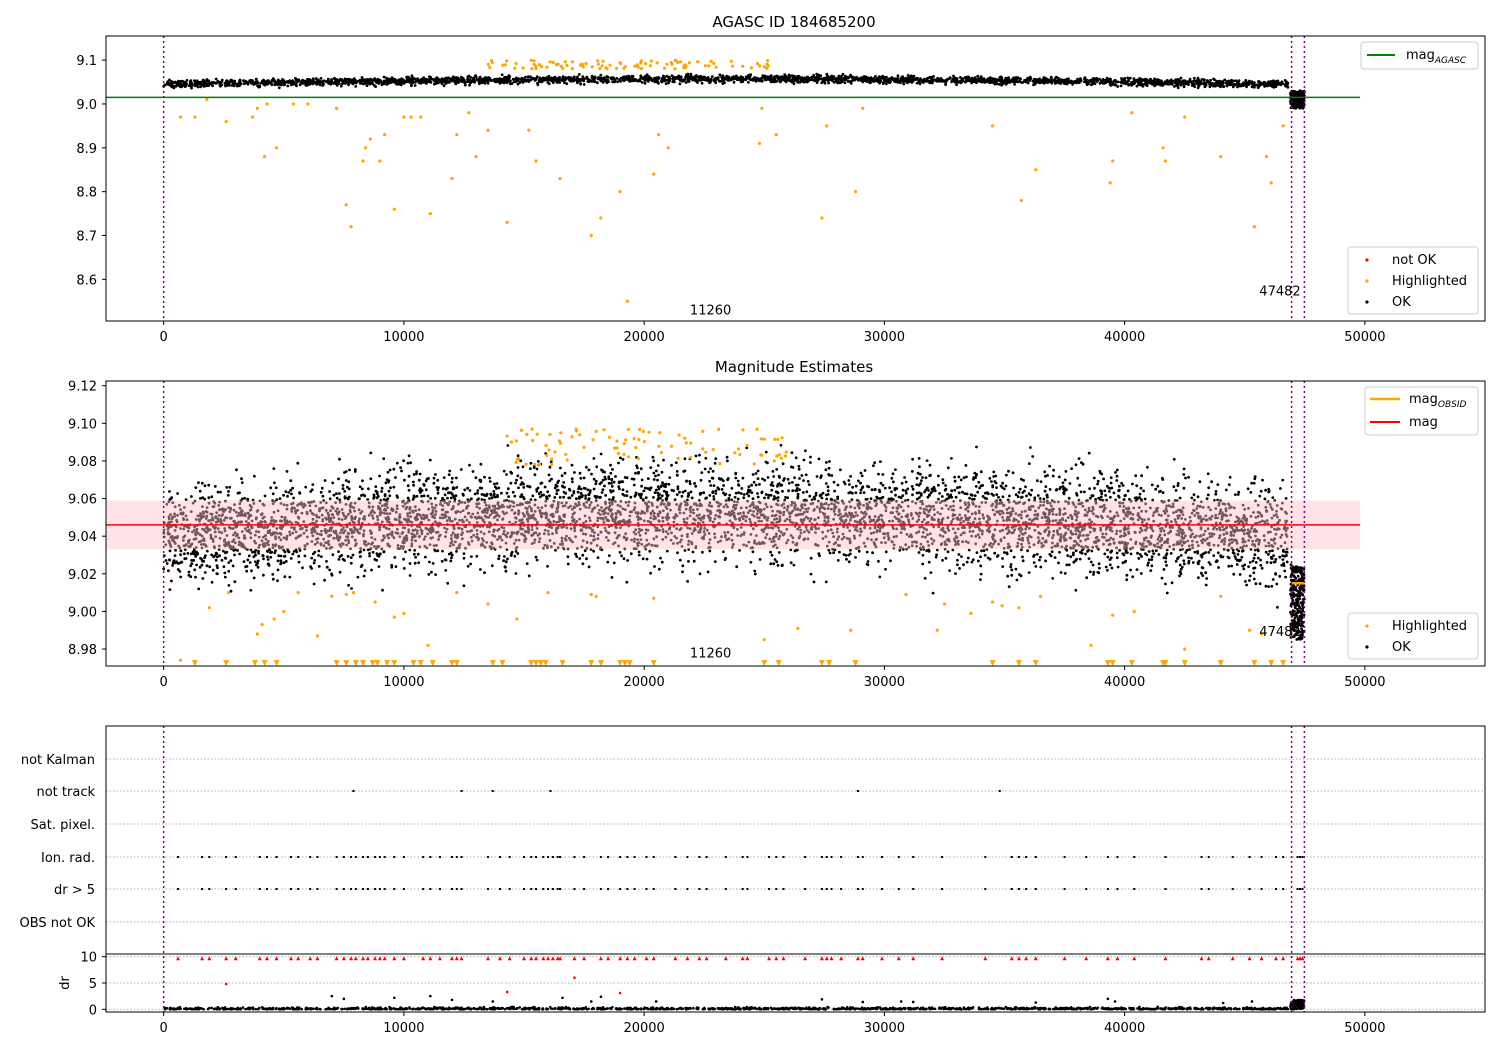  I want to click on legend-label-not-ok: not OK, so click(1414, 260).